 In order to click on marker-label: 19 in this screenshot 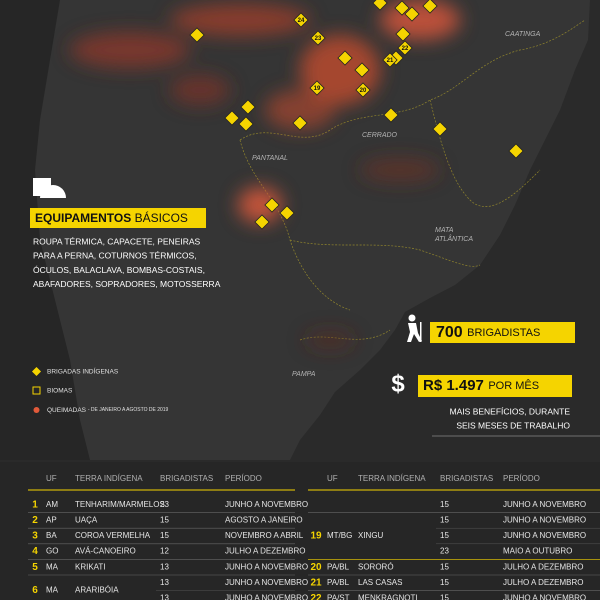, I will do `click(317, 89)`.